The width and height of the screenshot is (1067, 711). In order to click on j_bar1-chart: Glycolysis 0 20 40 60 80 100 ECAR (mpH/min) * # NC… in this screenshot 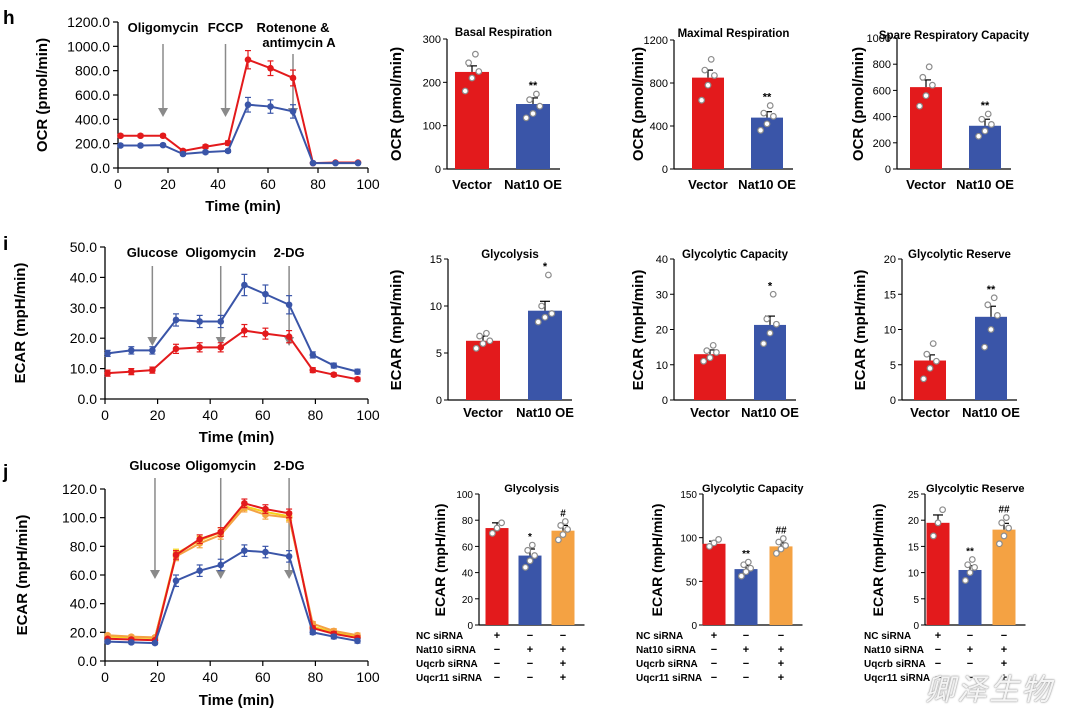, I will do `click(500, 583)`.